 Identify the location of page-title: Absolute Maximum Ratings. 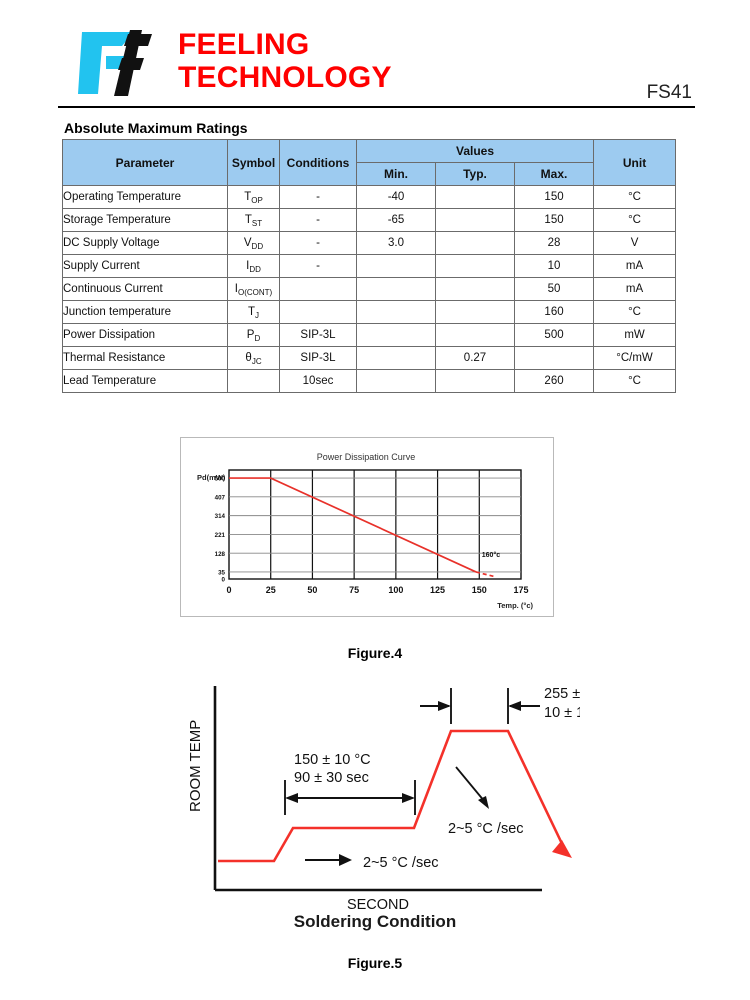
(156, 128).